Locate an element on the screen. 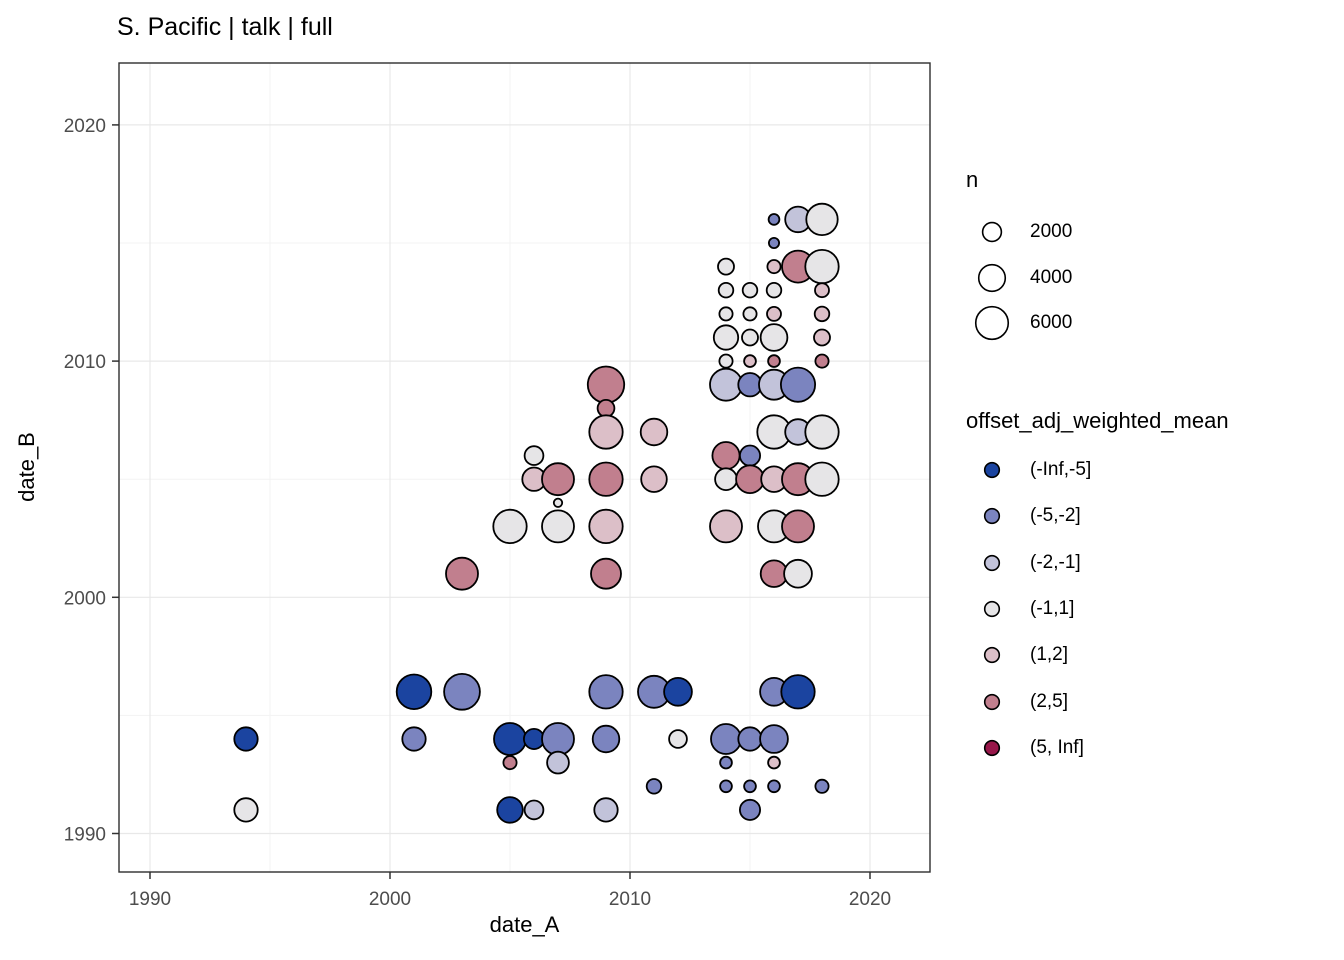 This screenshot has height=960, width=1344. color-legend-title: offset_adj_weighted_mean is located at coordinates (1097, 420).